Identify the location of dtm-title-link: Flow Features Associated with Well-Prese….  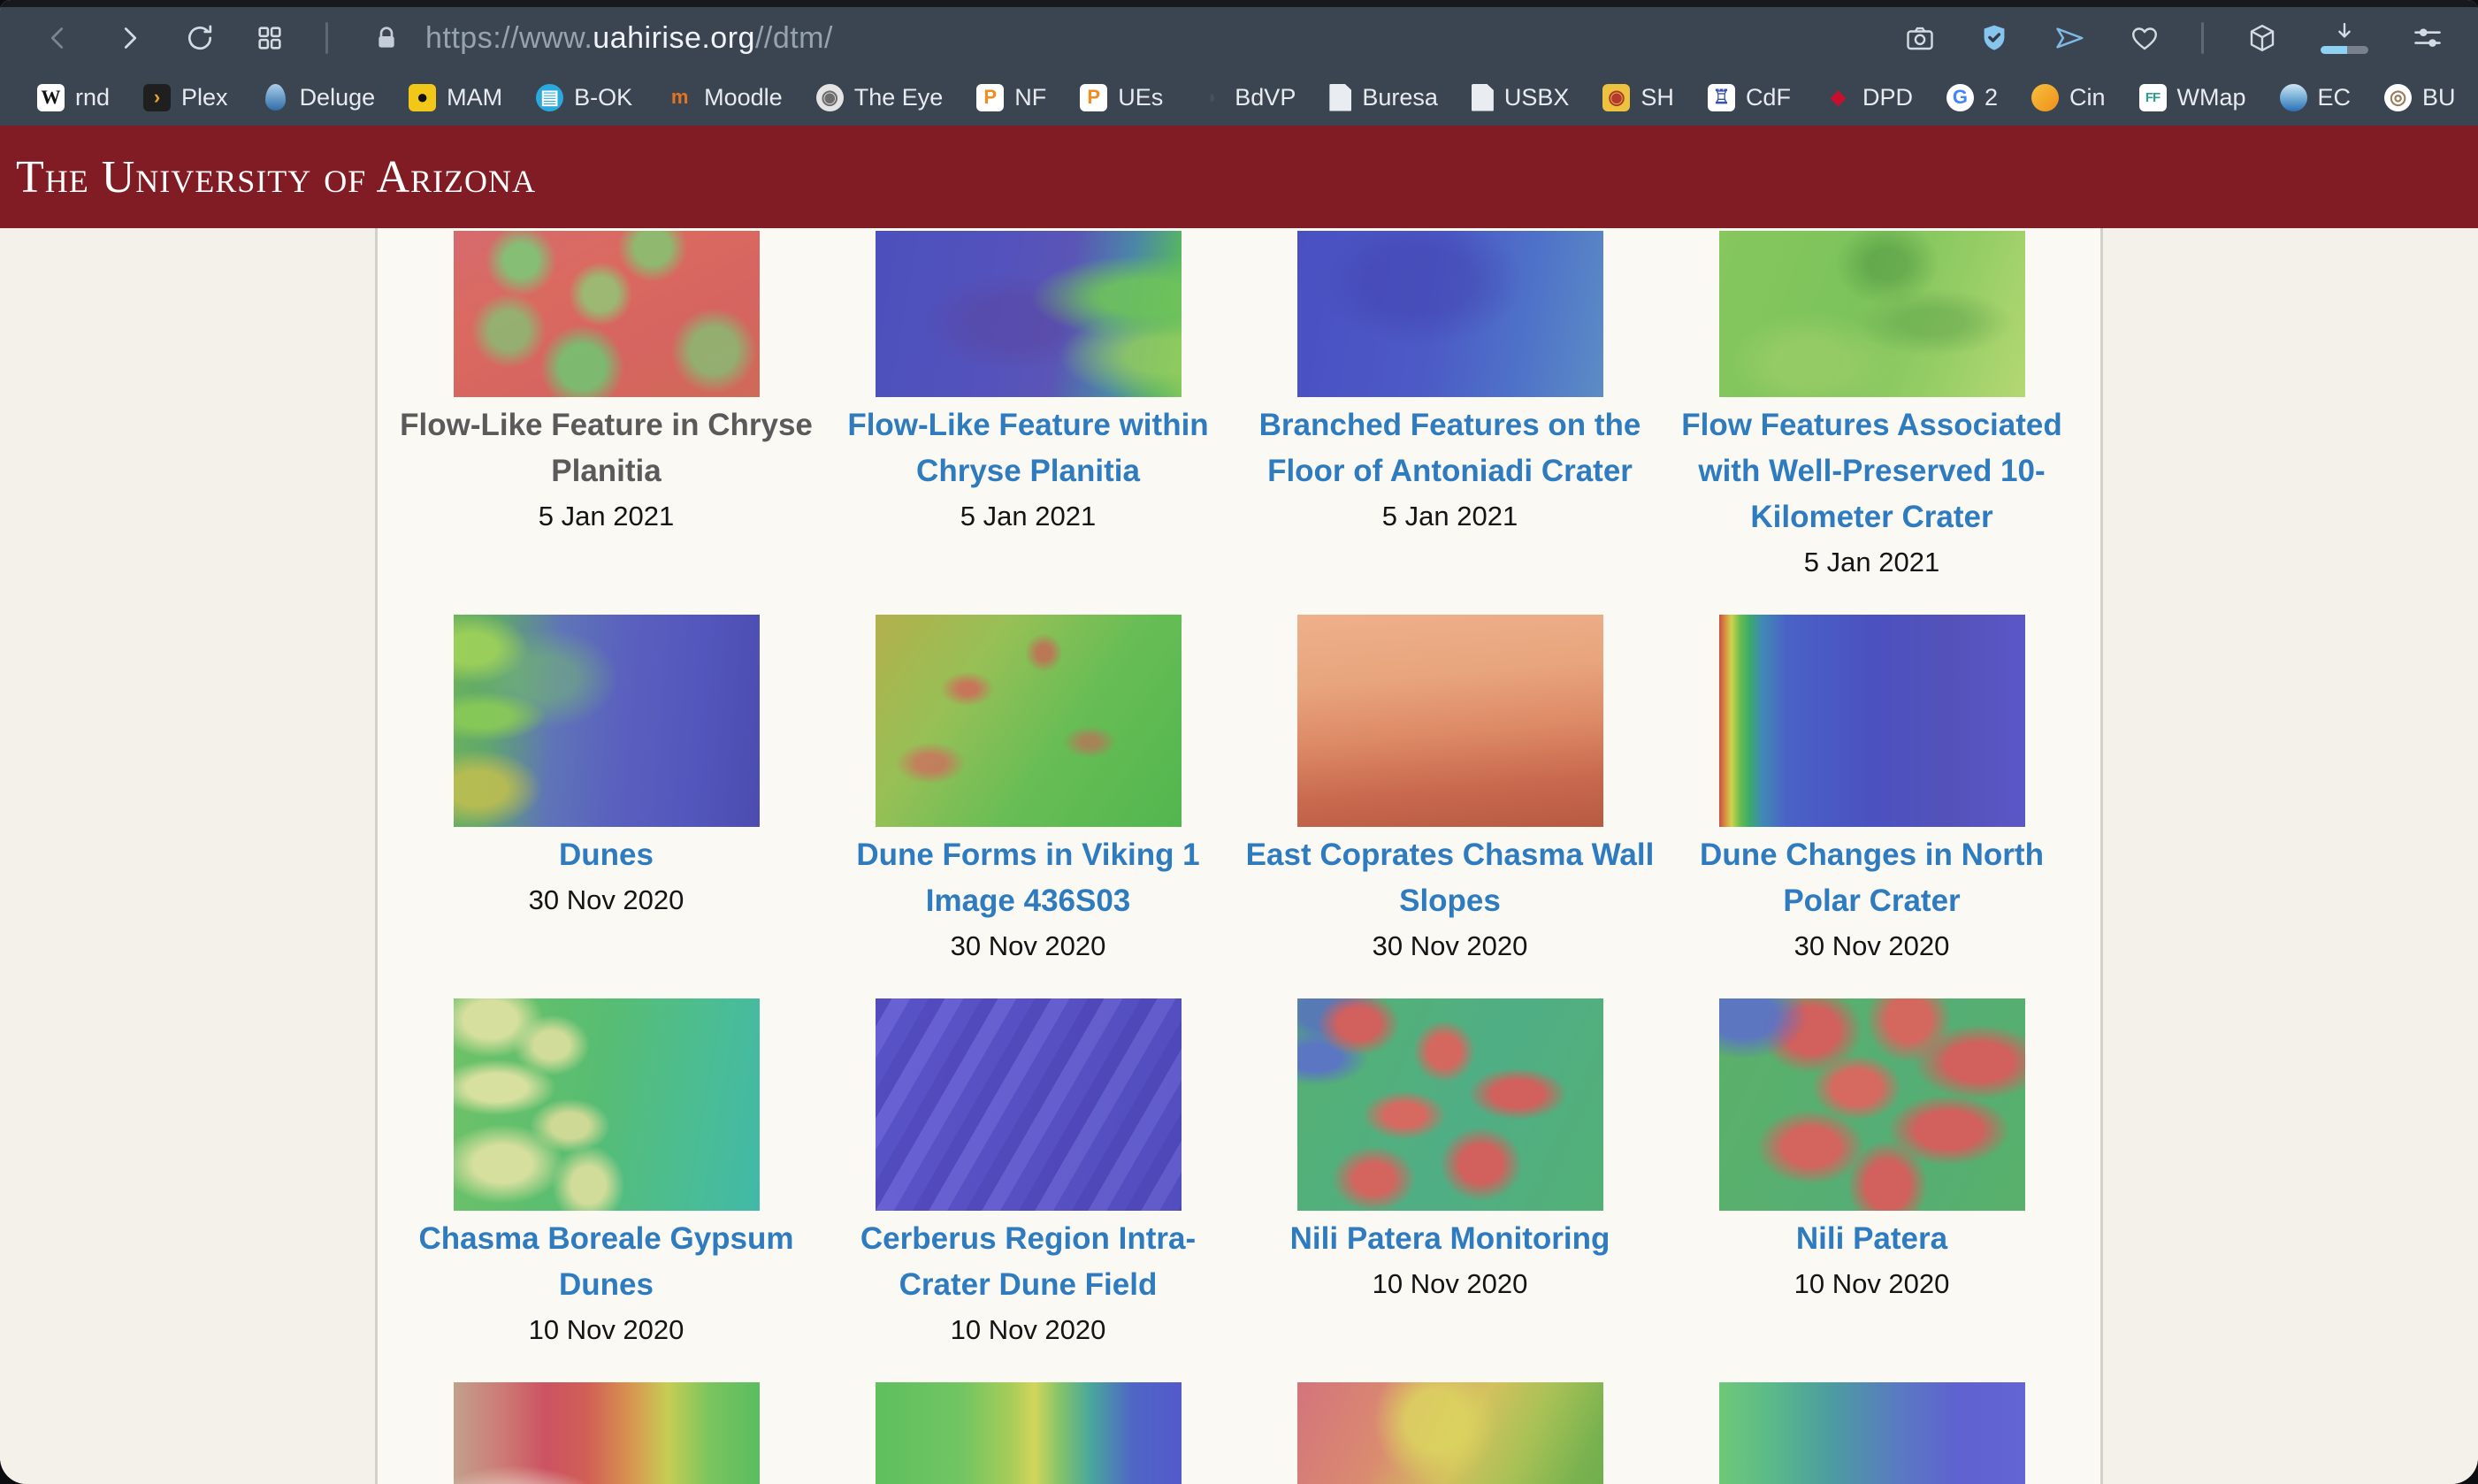
(1871, 471).